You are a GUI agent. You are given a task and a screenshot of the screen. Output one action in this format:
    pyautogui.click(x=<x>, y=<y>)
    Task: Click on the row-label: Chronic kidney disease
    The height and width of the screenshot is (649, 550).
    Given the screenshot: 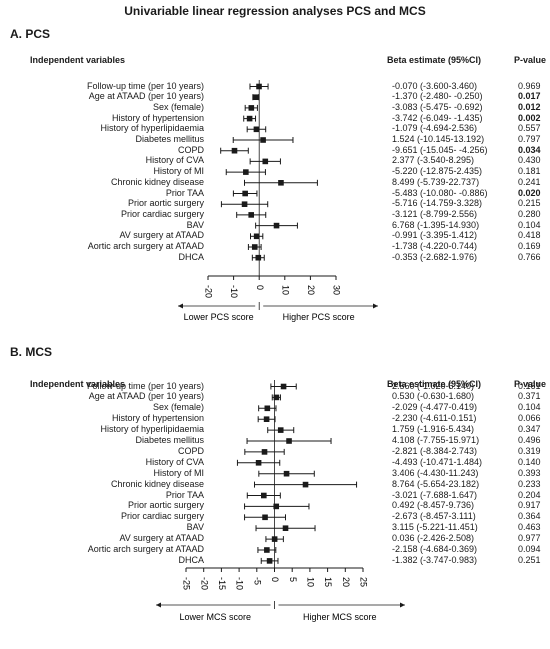 What is the action you would take?
    pyautogui.click(x=157, y=181)
    